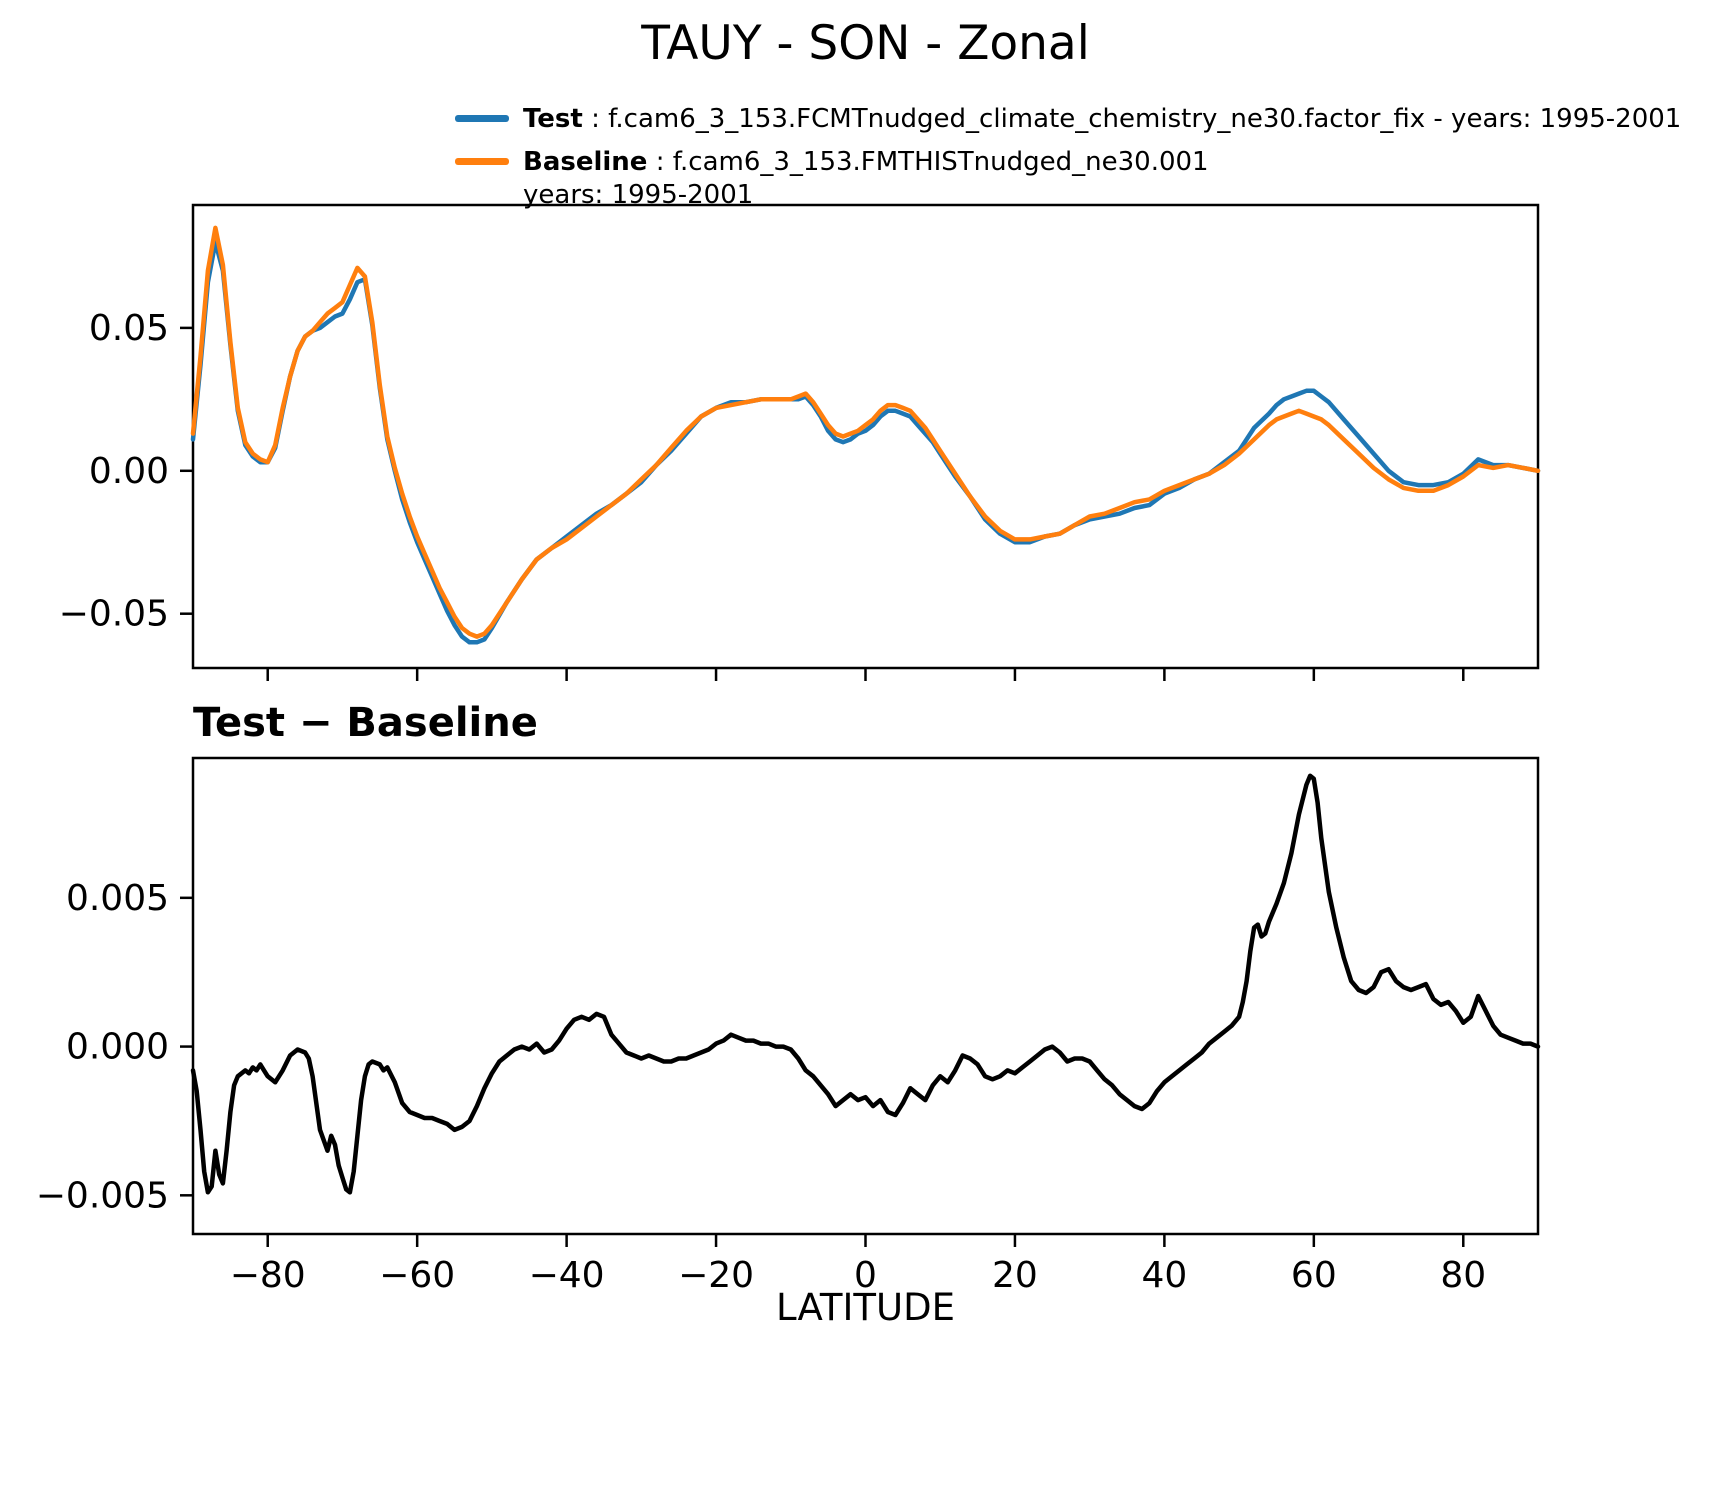 This screenshot has height=1496, width=1731. Describe the element at coordinates (585, 162) in the screenshot. I see `legend-baseline-label: Baseline` at that location.